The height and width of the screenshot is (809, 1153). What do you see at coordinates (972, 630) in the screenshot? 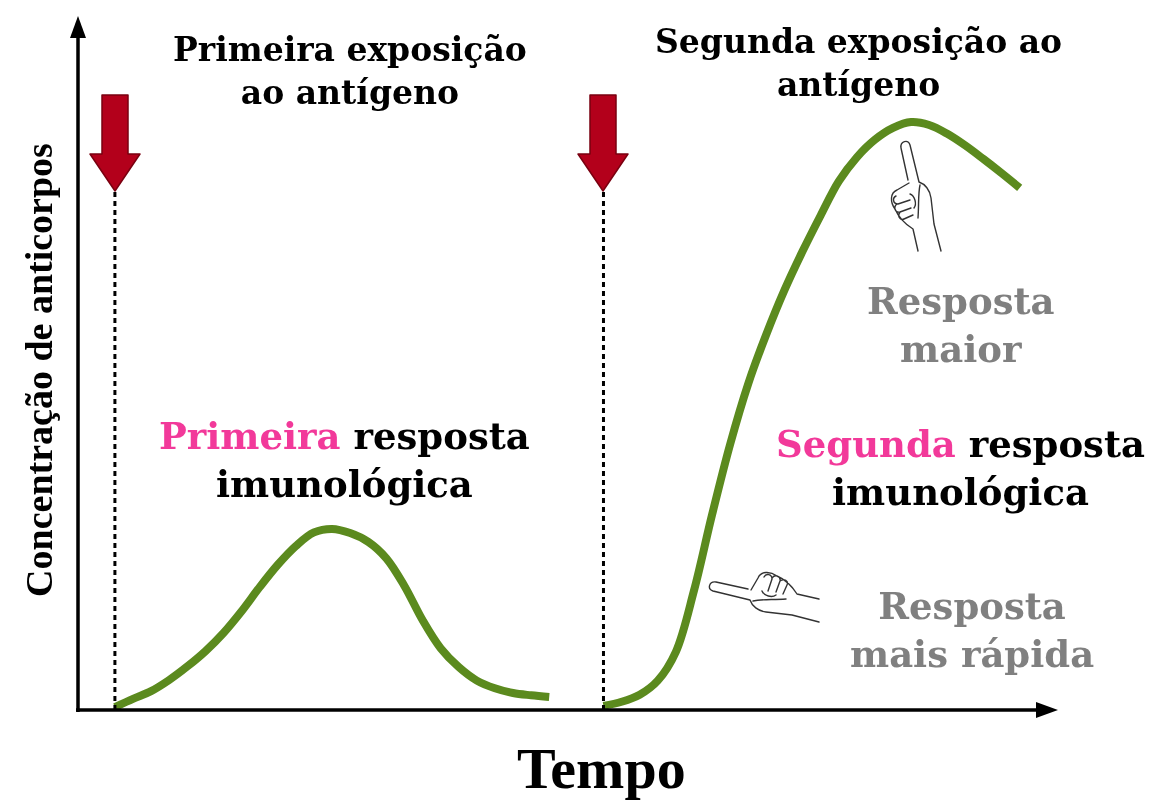
I see `annotation: Resposta mais rápida` at bounding box center [972, 630].